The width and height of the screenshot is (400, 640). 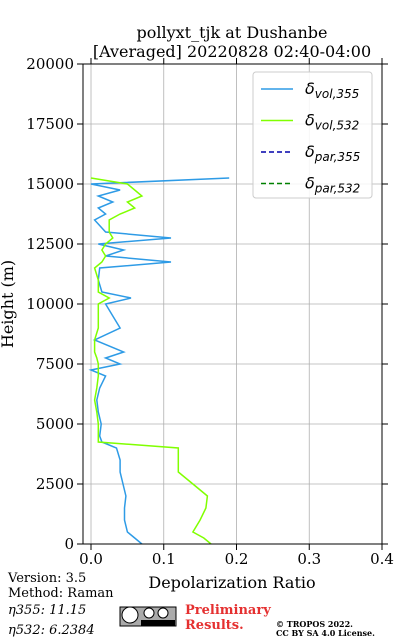 I want to click on chart-subtitle: [Averaged] 20220828 02:40-04:00, so click(x=232, y=51).